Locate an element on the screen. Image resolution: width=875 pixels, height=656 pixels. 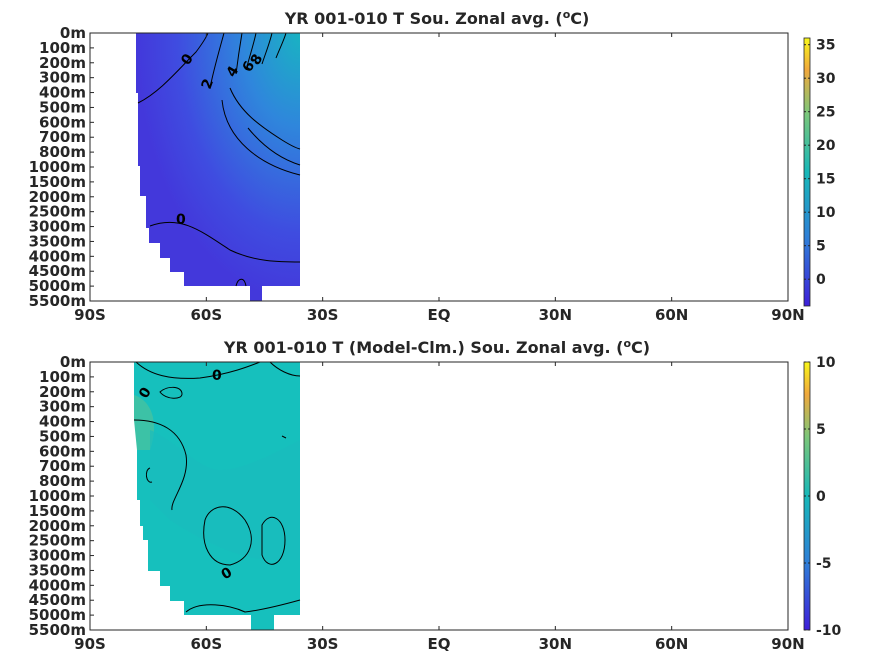
panel2-y-tick-label: 0m is located at coordinates (73, 362).